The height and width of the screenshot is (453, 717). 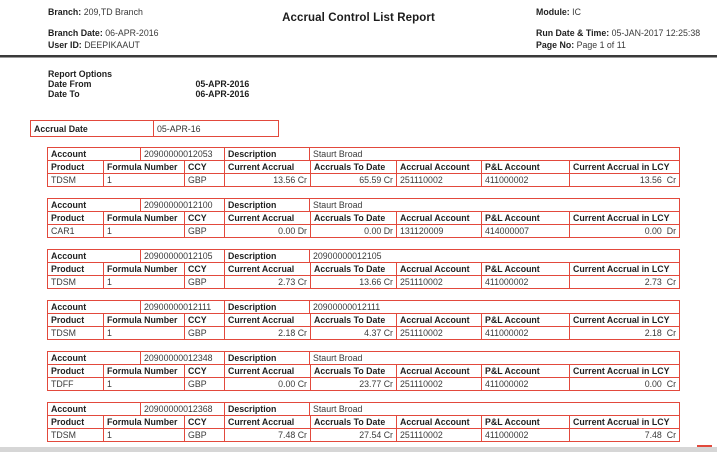 I want to click on branch-date-info: Branch Date: 06-APR-2016, so click(x=103, y=33).